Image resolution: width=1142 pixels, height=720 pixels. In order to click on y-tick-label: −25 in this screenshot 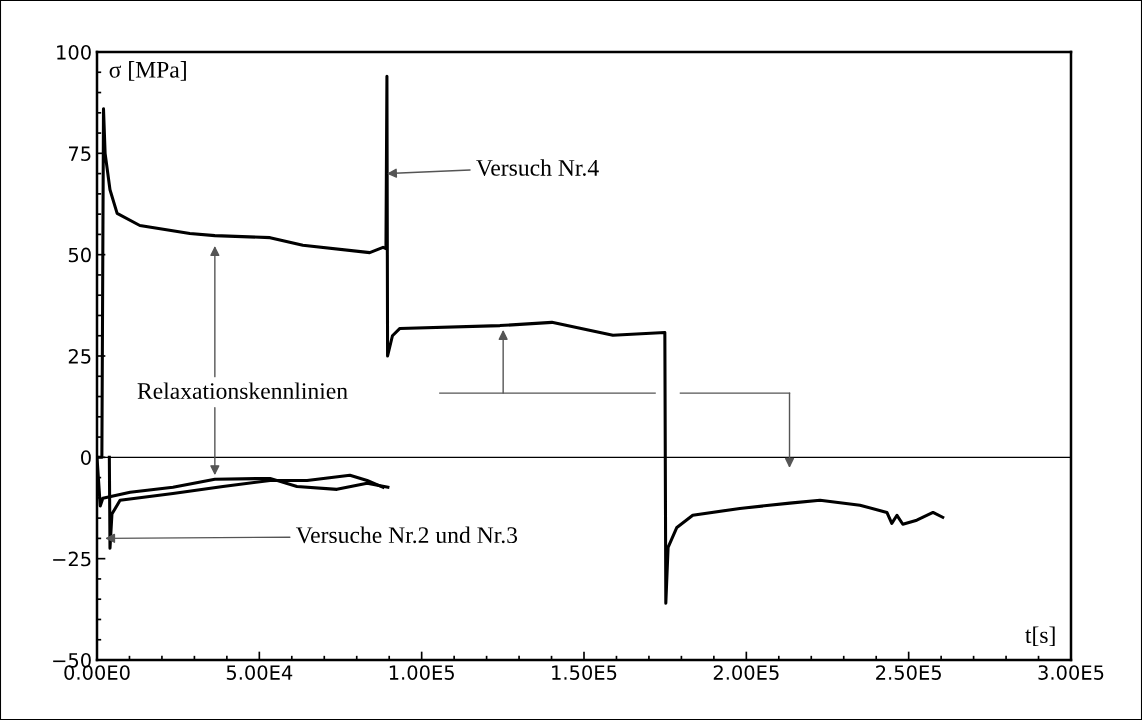, I will do `click(72, 559)`.